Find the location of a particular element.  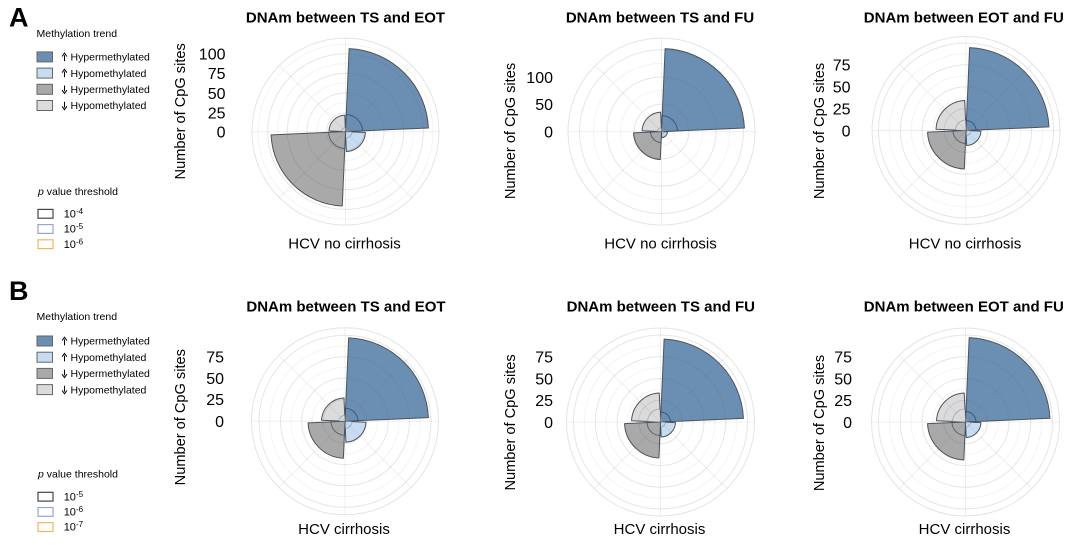

svg-text: B is located at coordinates (19, 291).